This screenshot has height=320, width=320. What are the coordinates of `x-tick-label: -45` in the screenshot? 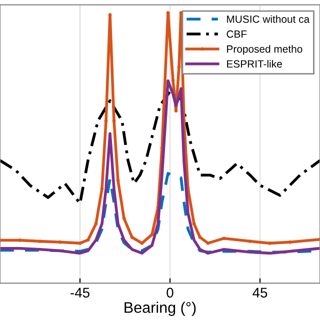 It's located at (80, 293).